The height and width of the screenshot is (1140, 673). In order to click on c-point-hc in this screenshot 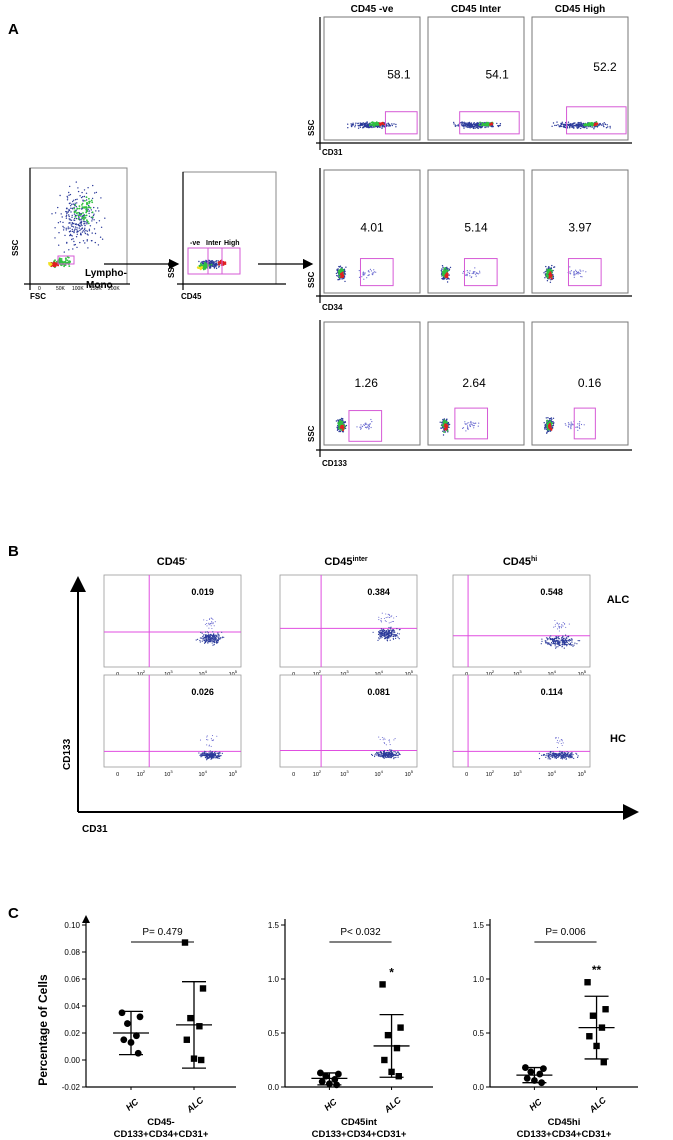, I will do `click(527, 1078)`.